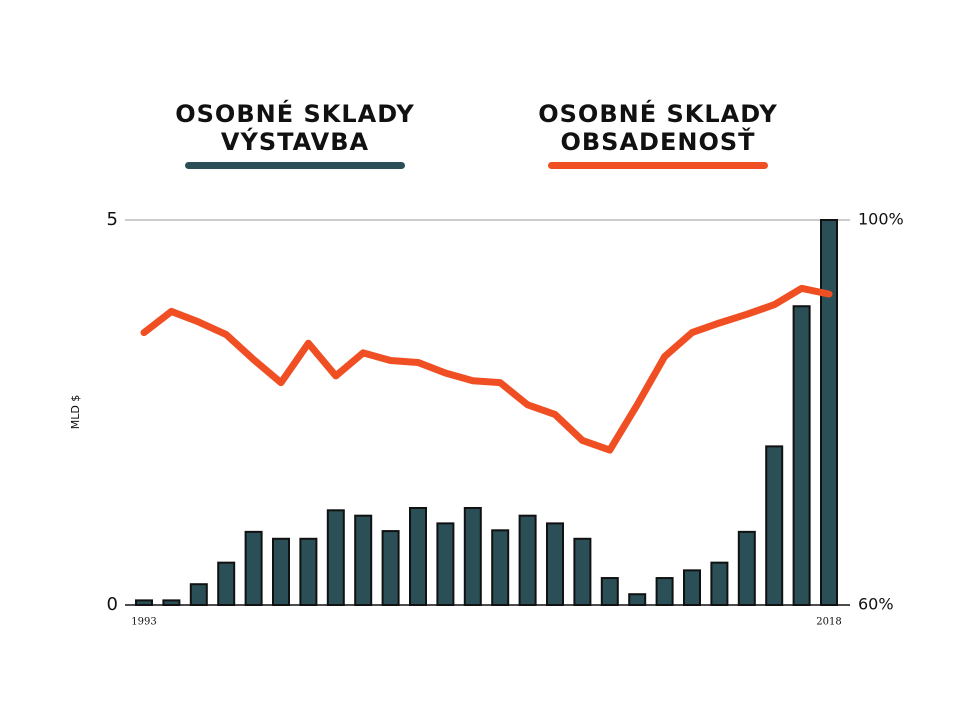 Image resolution: width=969 pixels, height=727 pixels. What do you see at coordinates (143, 622) in the screenshot?
I see `x-tick-label: 1993` at bounding box center [143, 622].